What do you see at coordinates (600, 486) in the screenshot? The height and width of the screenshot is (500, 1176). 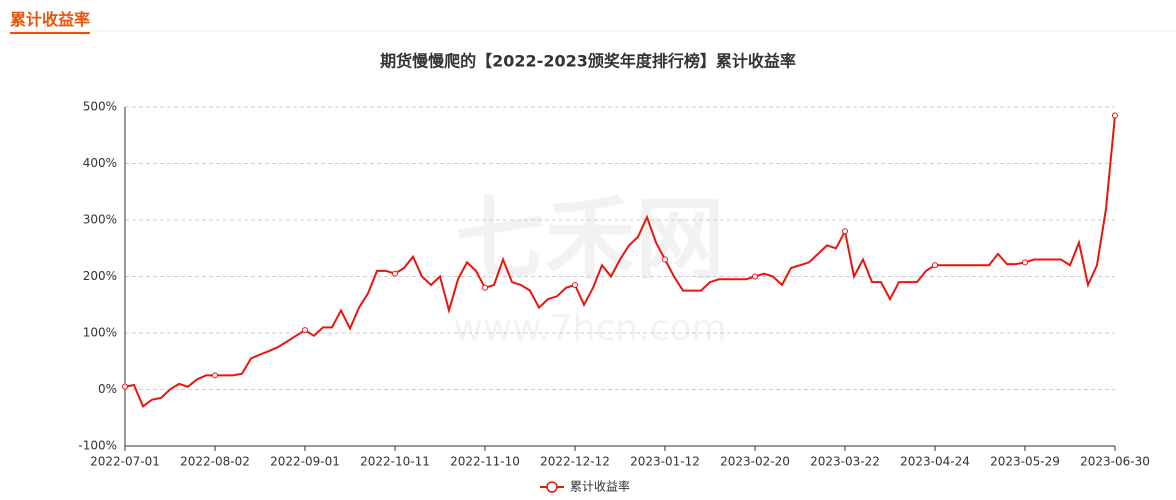 I see `legend-label: 累计收益率` at bounding box center [600, 486].